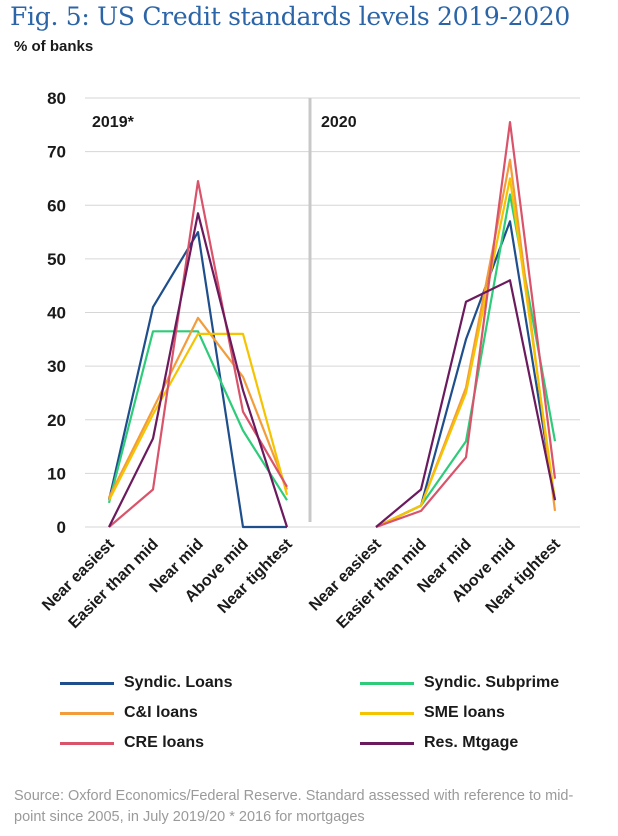 The width and height of the screenshot is (618, 836). I want to click on y-tick-label: 40, so click(56, 313).